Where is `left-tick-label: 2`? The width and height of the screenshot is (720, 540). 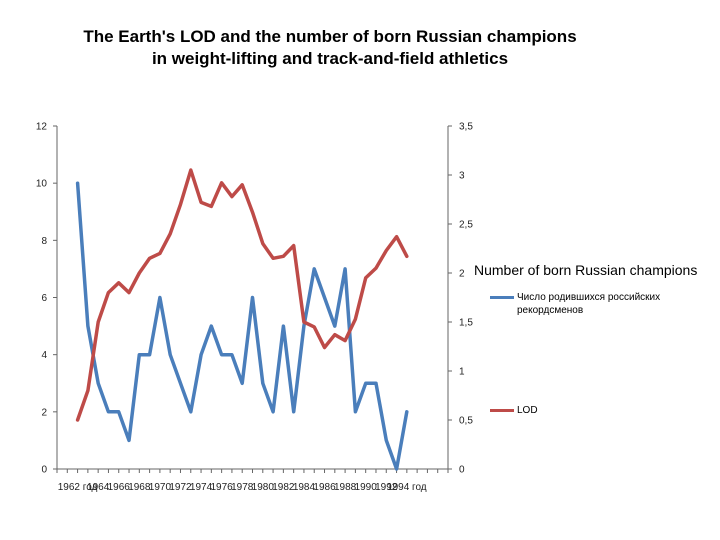
left-tick-label: 2 is located at coordinates (44, 412).